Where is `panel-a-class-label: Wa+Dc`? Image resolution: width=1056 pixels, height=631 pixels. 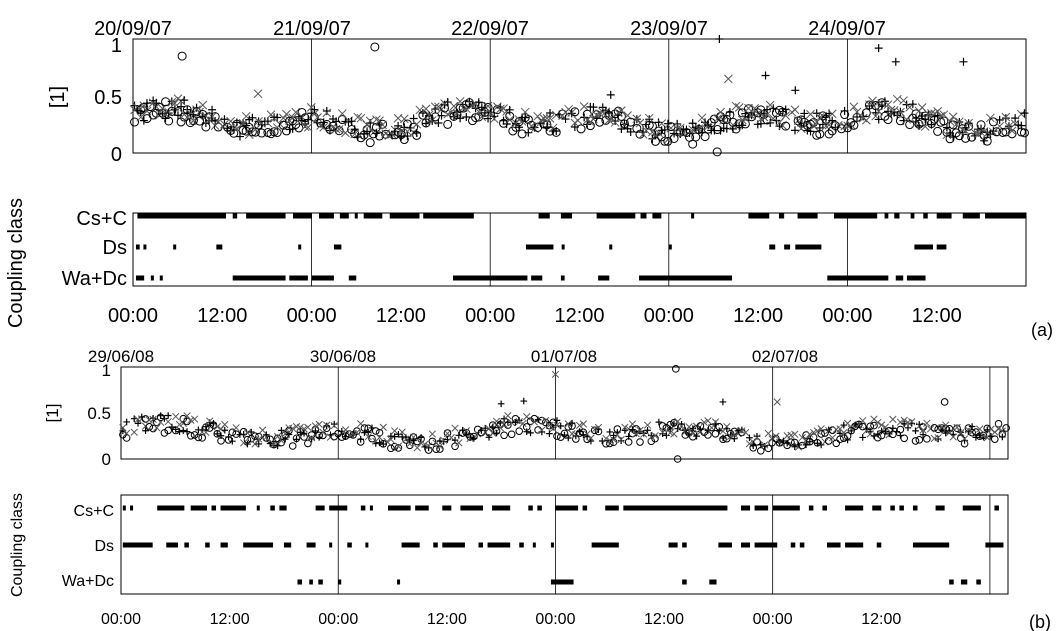 panel-a-class-label: Wa+Dc is located at coordinates (94, 279).